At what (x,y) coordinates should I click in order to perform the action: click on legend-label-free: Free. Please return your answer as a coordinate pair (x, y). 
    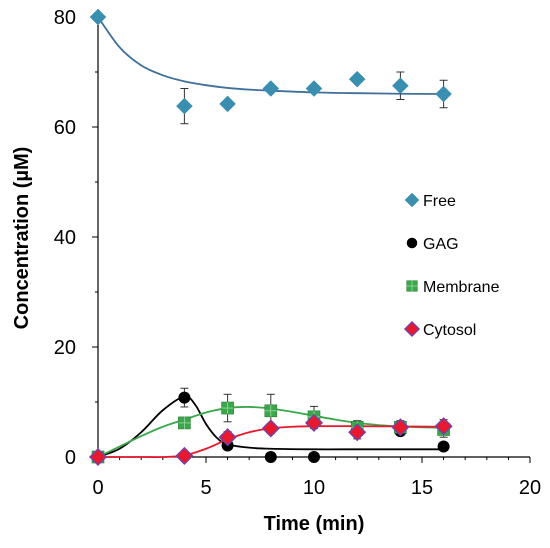
    Looking at the image, I should click on (439, 201).